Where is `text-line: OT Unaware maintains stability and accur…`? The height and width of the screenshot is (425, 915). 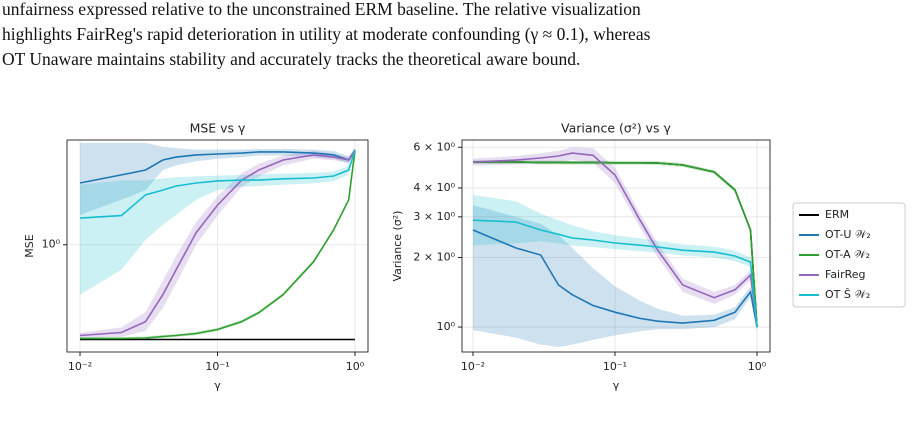 text-line: OT Unaware maintains stability and accur… is located at coordinates (291, 59).